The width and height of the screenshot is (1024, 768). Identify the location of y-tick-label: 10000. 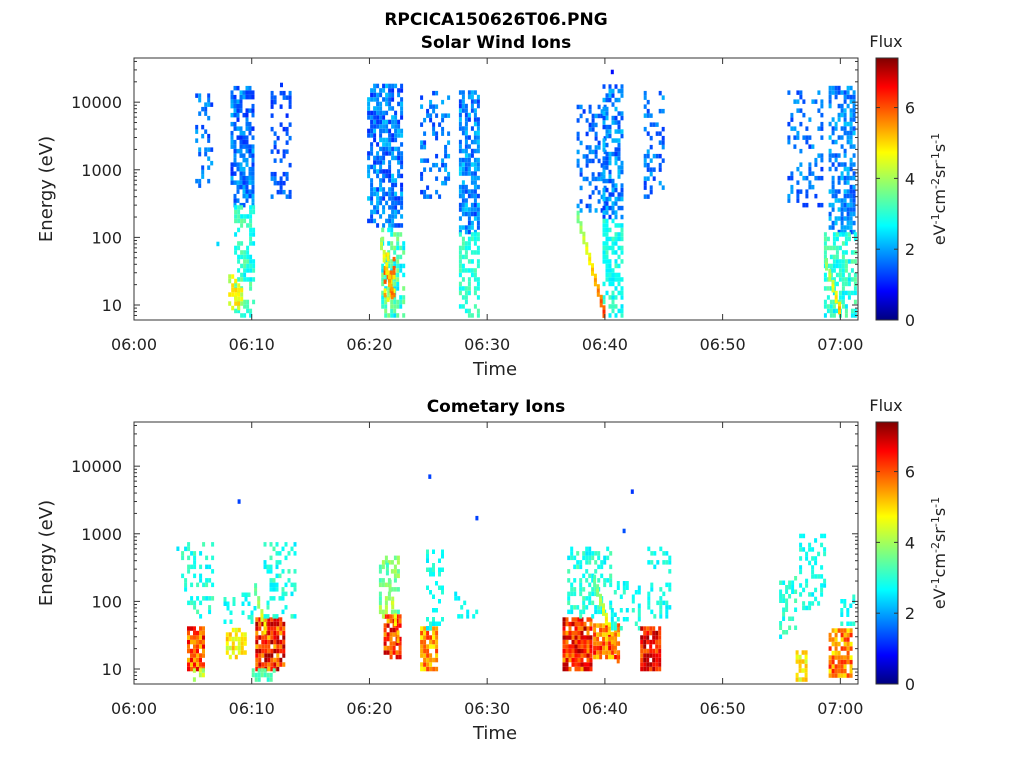
(96, 466).